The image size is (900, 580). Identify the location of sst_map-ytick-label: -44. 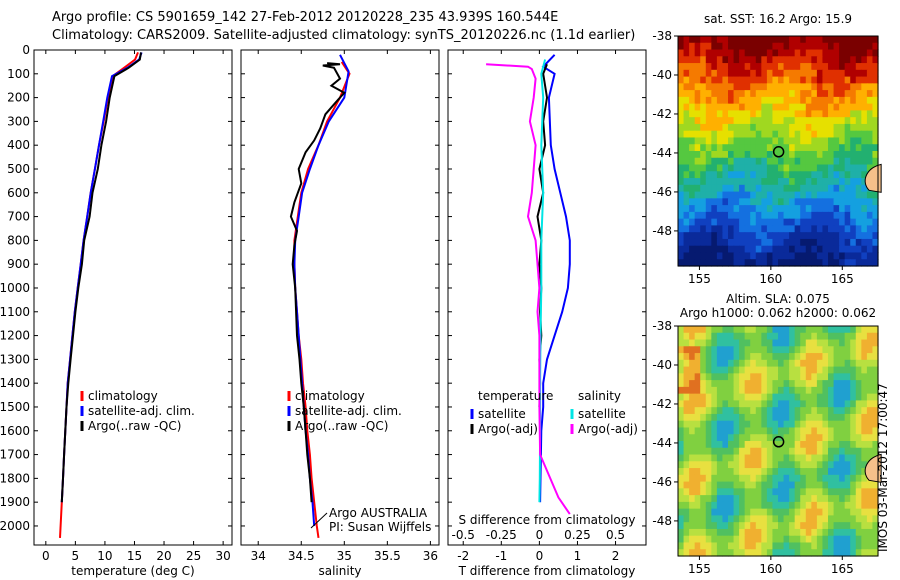
(662, 153).